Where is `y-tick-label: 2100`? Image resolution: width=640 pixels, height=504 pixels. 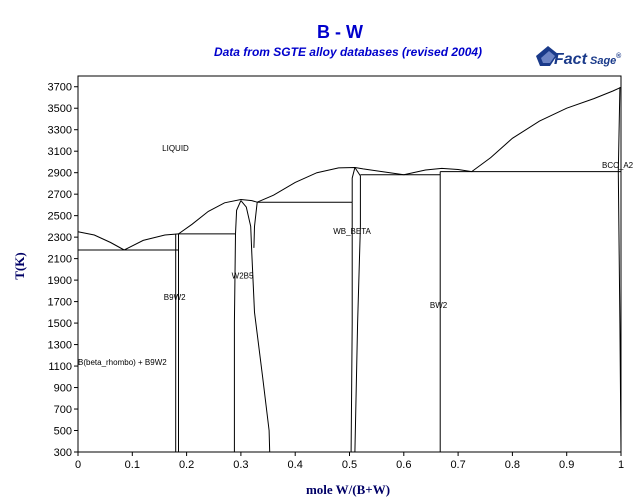
y-tick-label: 2100 is located at coordinates (60, 260).